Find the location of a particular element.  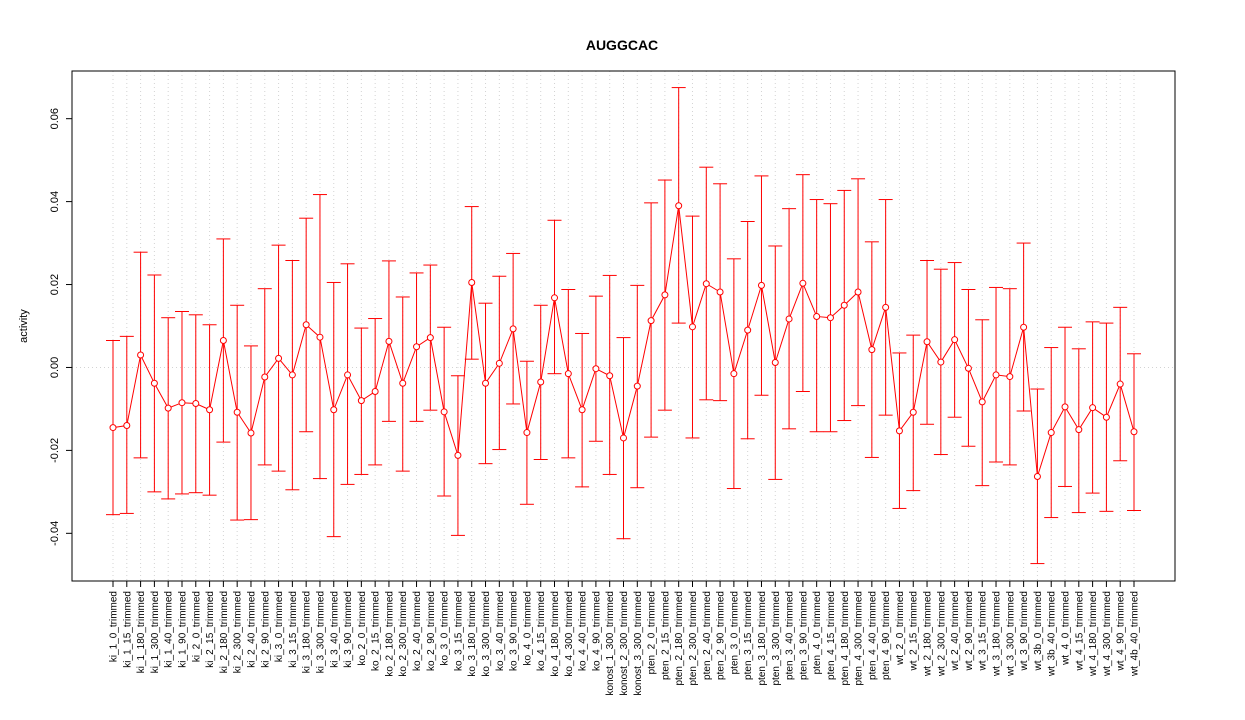

x-tick-label: ki_1_90_trimmed is located at coordinates (182, 629).